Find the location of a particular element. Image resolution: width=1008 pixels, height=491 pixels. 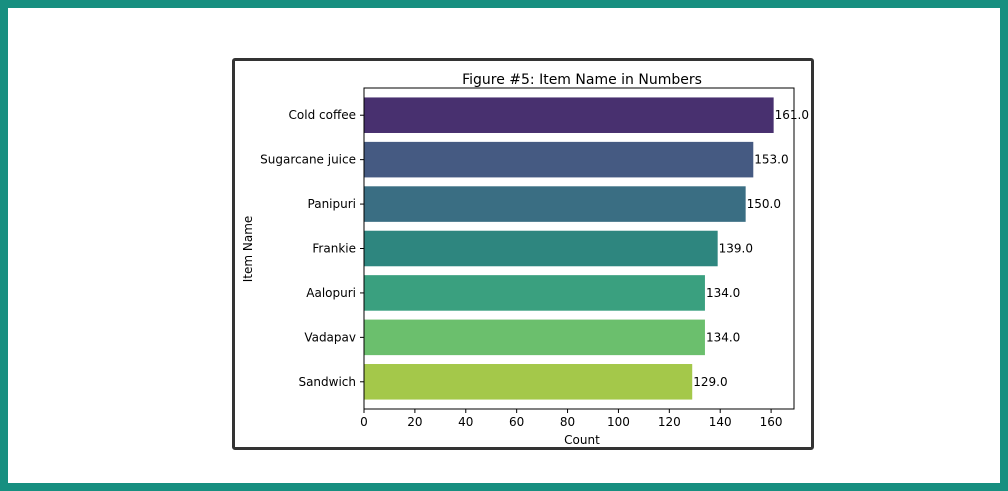

x-tick-label: 80 is located at coordinates (567, 422).